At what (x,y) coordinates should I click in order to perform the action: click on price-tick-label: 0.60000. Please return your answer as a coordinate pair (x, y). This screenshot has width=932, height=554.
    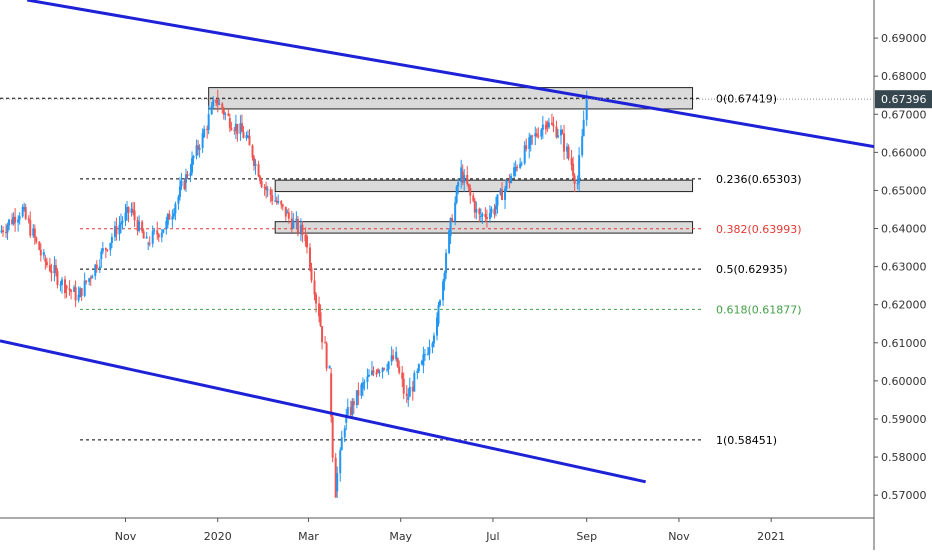
    Looking at the image, I should click on (904, 381).